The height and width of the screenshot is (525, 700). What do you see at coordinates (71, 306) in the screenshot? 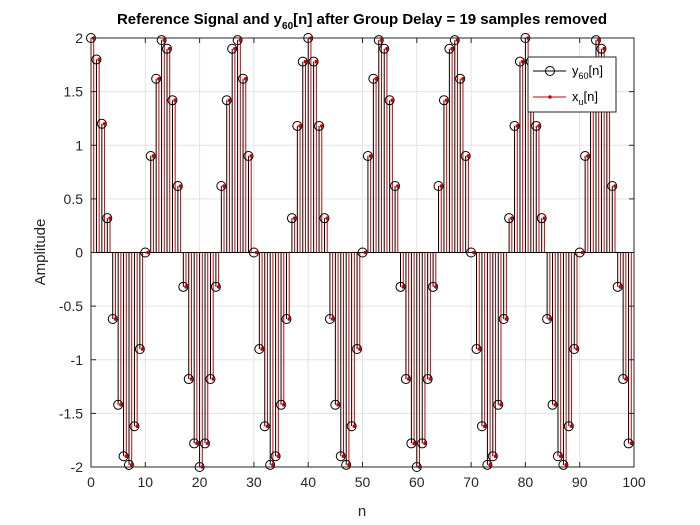
I see `y-tick-label: -0.5` at bounding box center [71, 306].